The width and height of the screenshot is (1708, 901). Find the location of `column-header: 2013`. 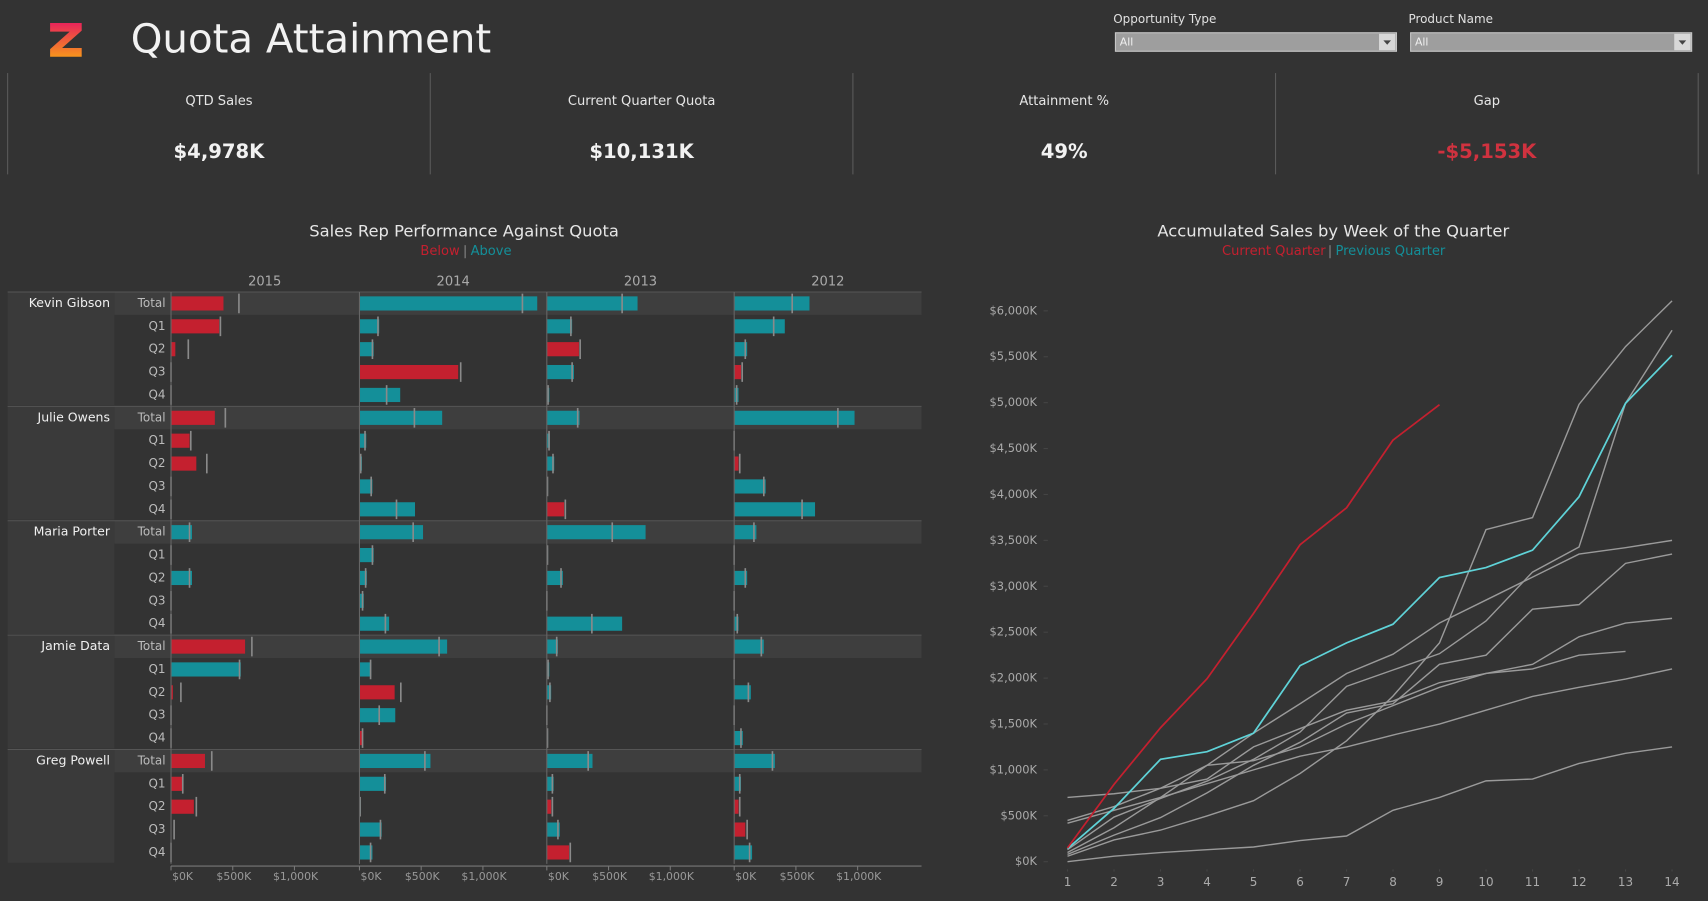

column-header: 2013 is located at coordinates (640, 282).